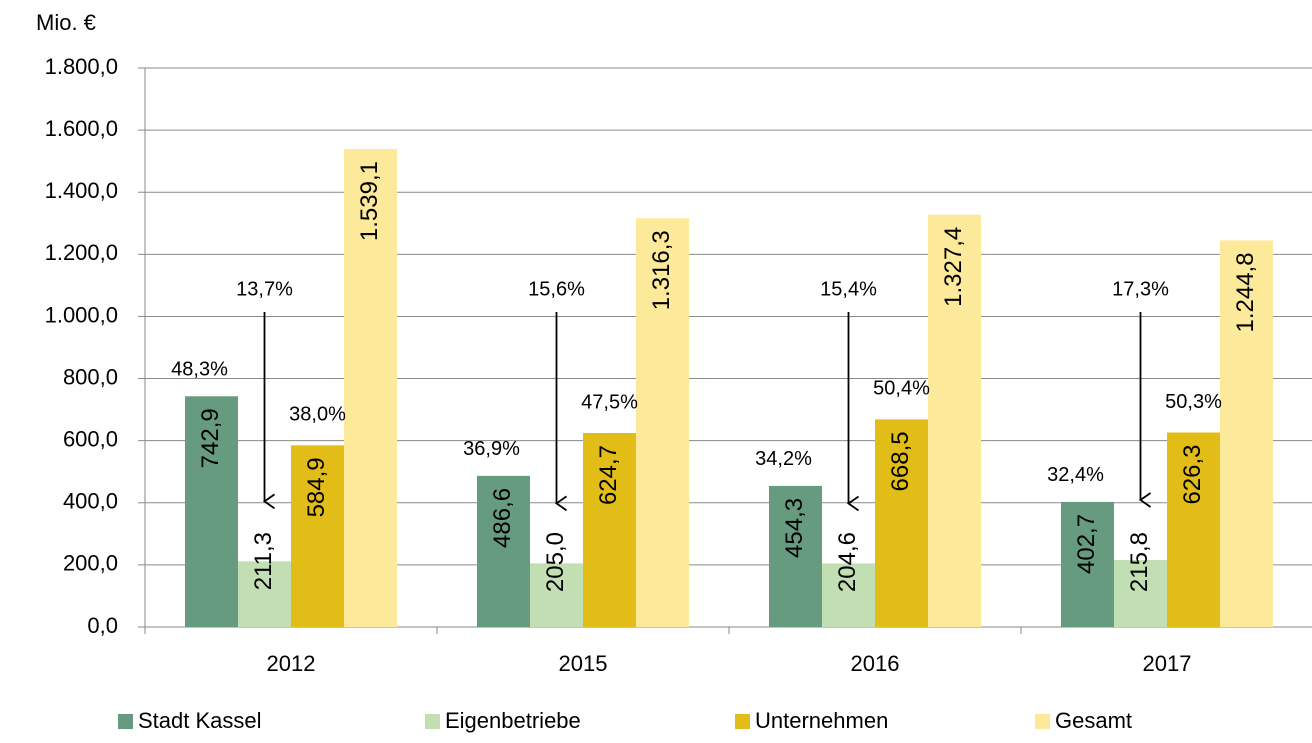  Describe the element at coordinates (264, 289) in the screenshot. I see `share-label: 13,7%` at that location.